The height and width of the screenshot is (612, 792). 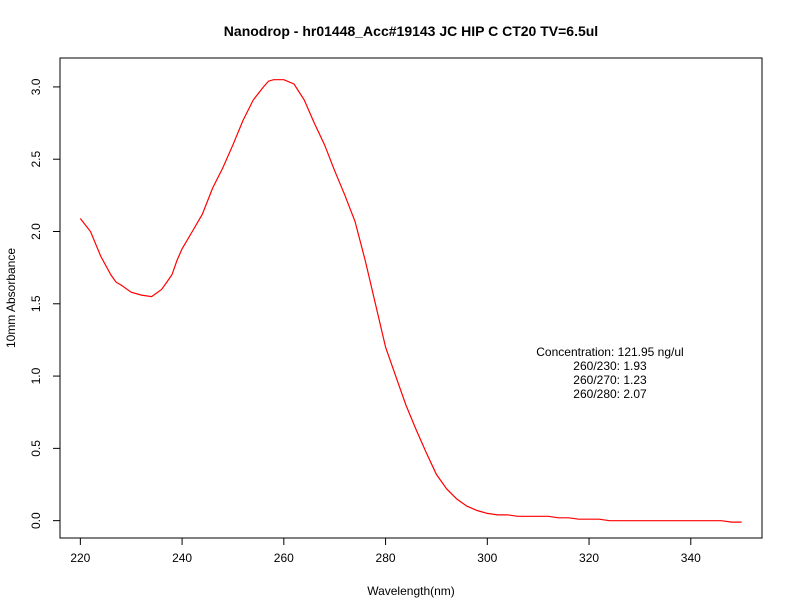 What do you see at coordinates (11, 298) in the screenshot?
I see `y-axis-label: 10mm Absorbance` at bounding box center [11, 298].